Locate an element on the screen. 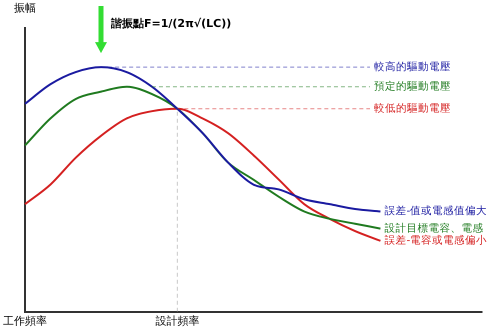 This screenshot has width=488, height=331. ref-line-label: 較低的驅動電壓 is located at coordinates (412, 108).